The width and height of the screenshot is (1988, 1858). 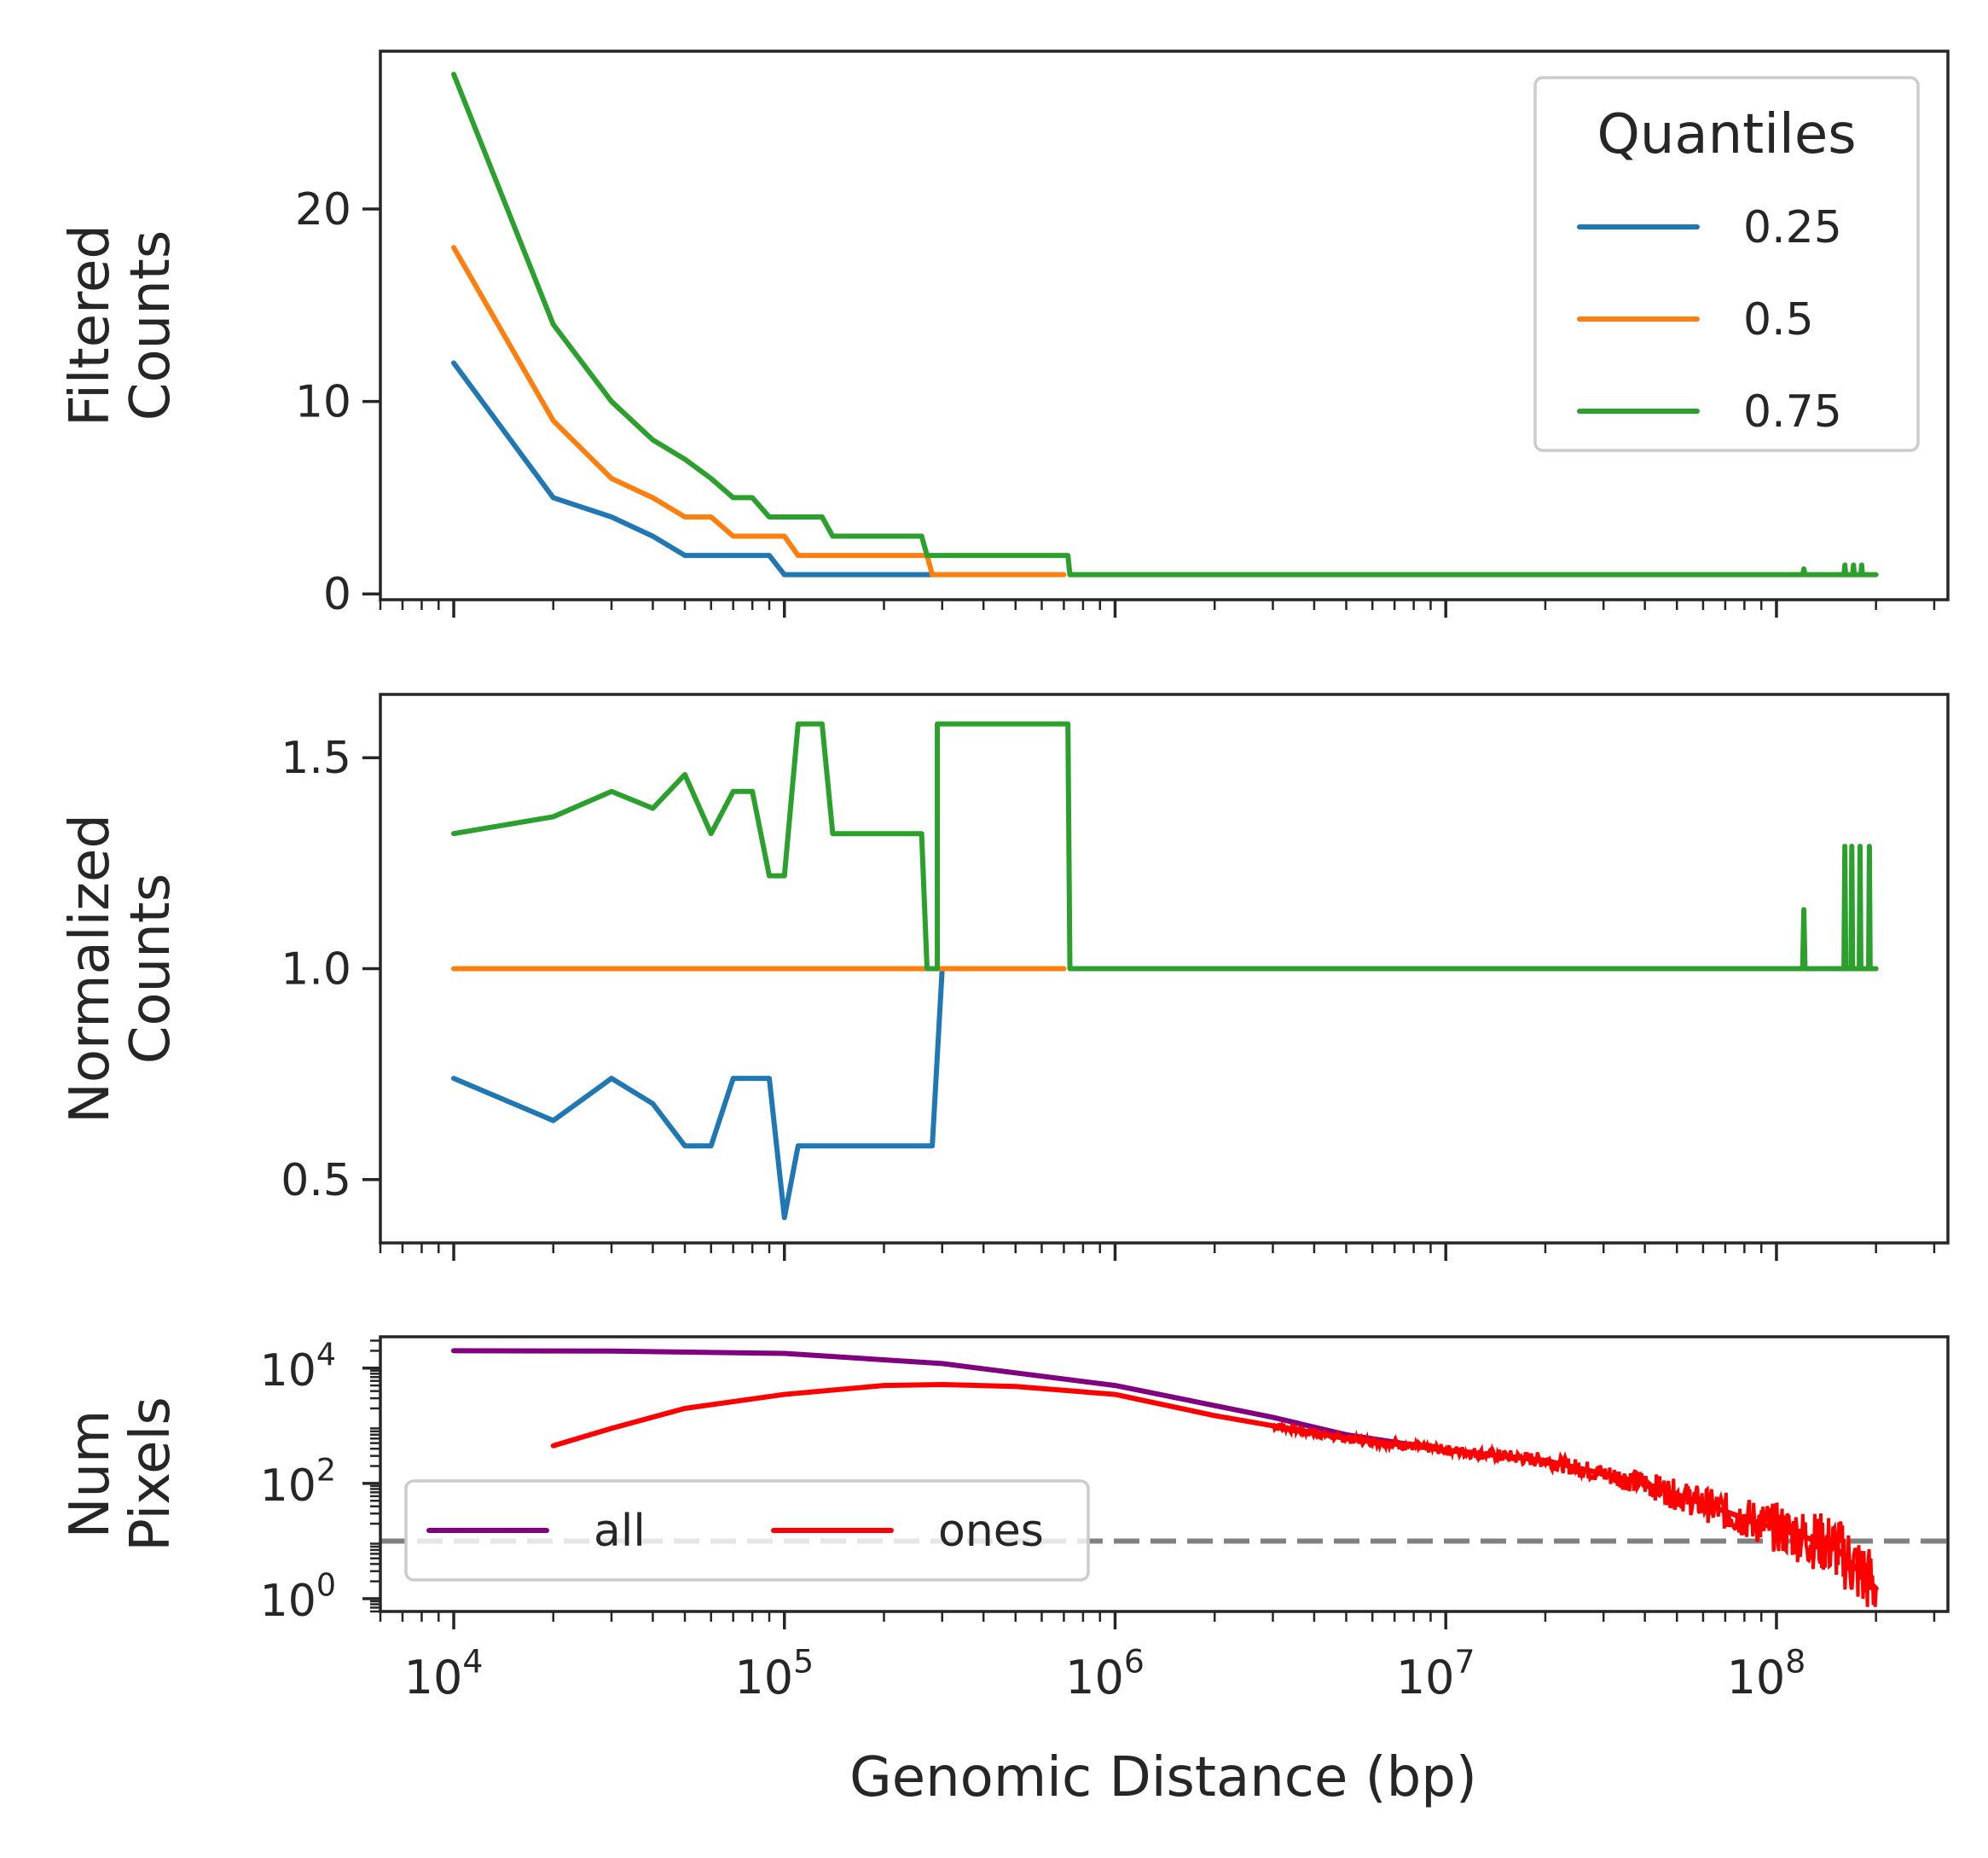 What do you see at coordinates (1778, 319) in the screenshot?
I see `legend-label: 0.5` at bounding box center [1778, 319].